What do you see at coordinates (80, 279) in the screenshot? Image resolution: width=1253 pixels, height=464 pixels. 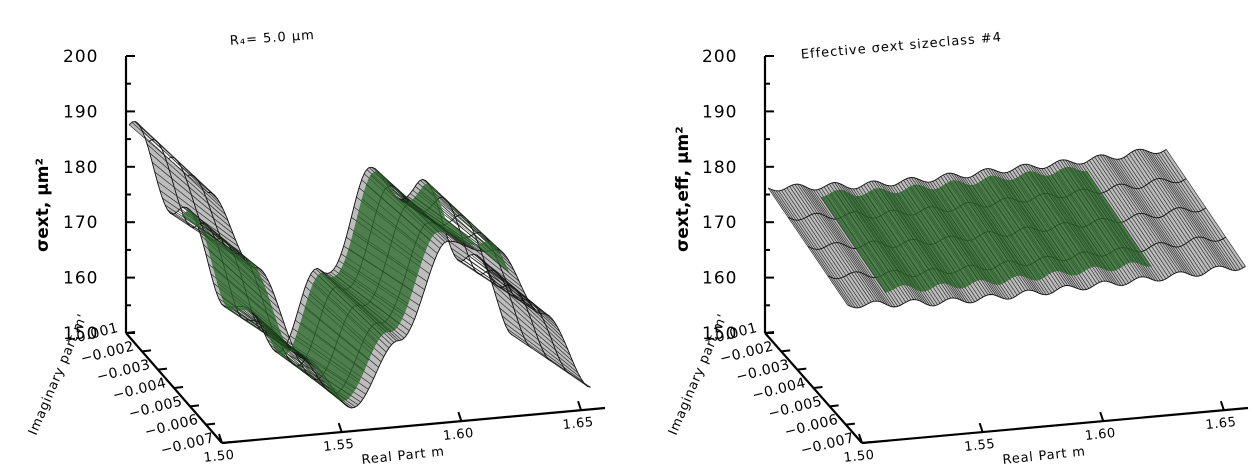 I see `z-tick-label: 160` at bounding box center [80, 279].